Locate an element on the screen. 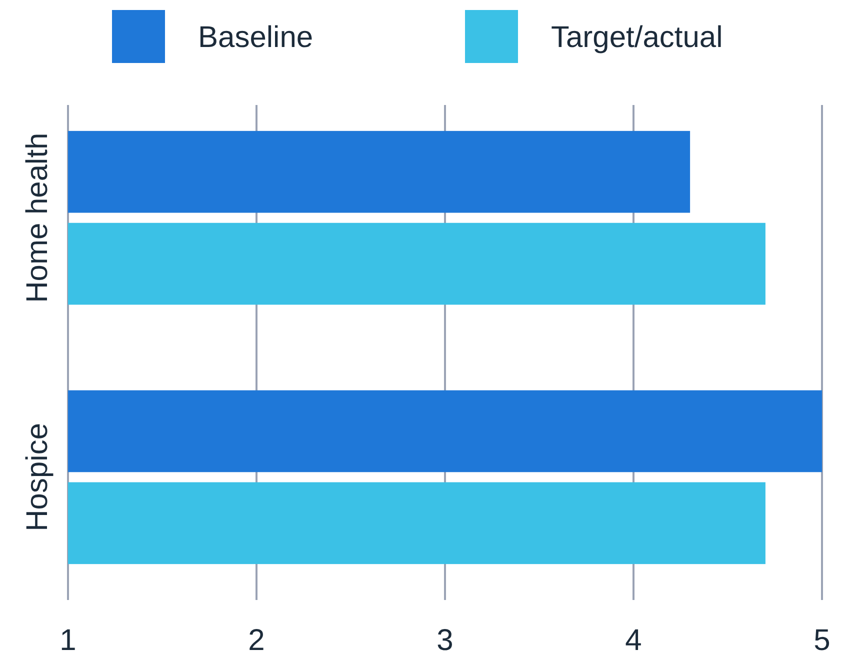 The height and width of the screenshot is (656, 842). x-tick-label: 4 is located at coordinates (633, 640).